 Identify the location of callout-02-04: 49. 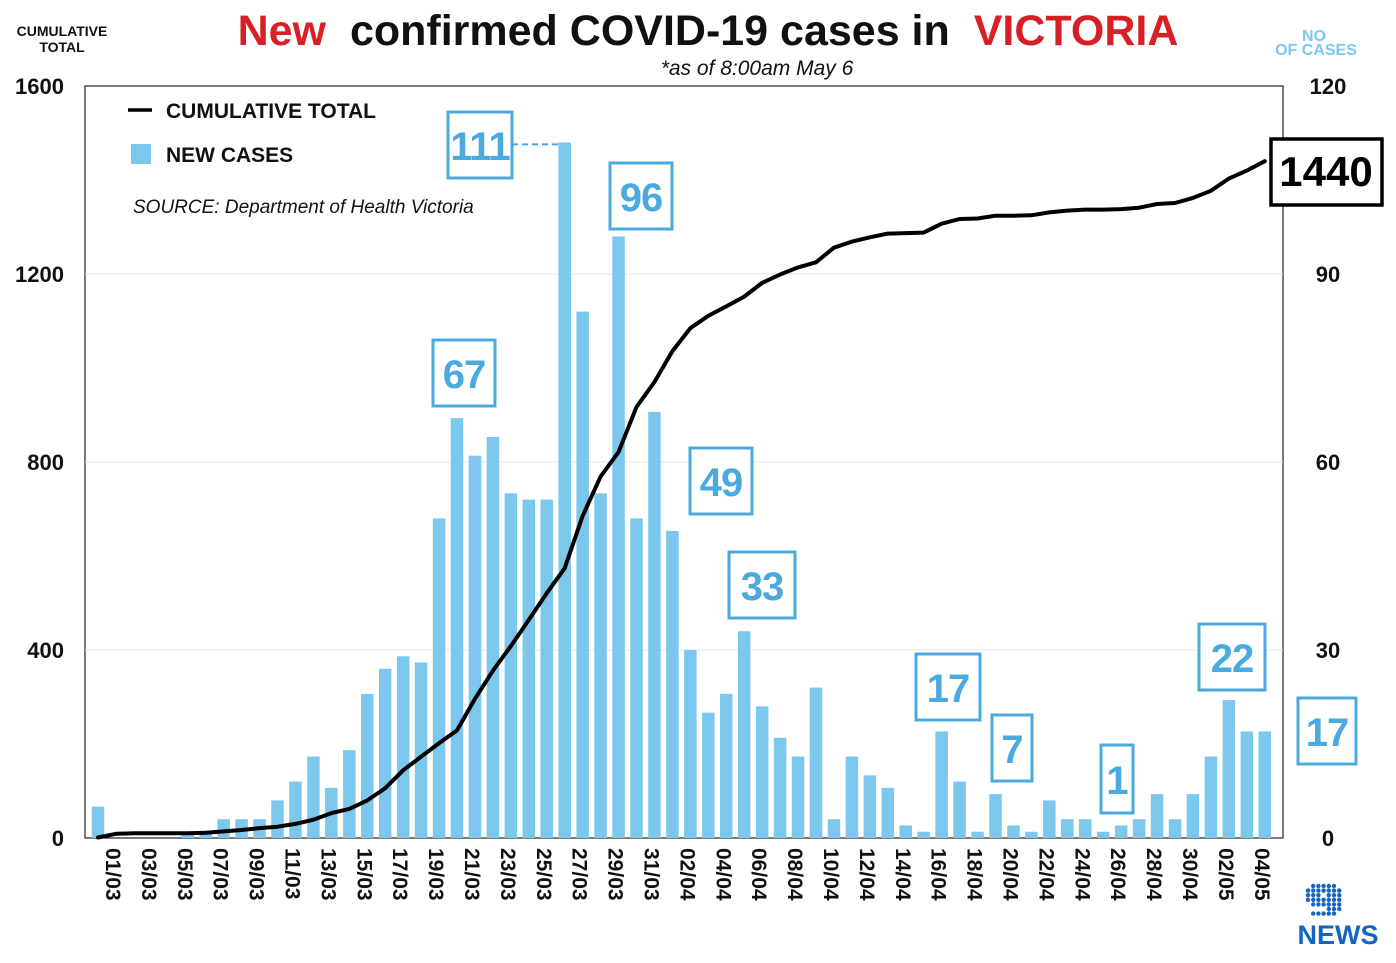
(721, 481).